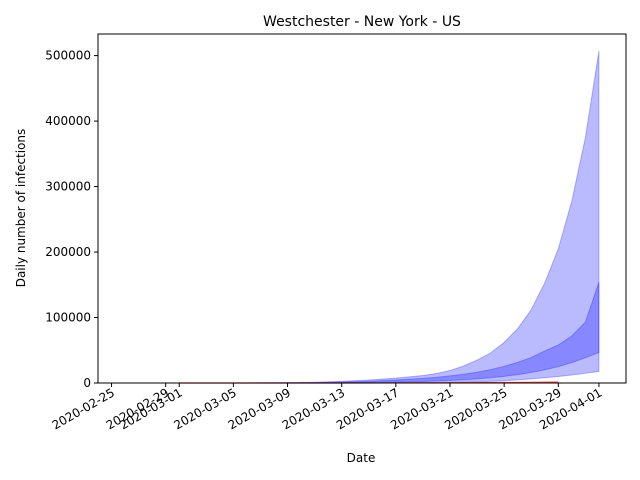 The height and width of the screenshot is (480, 640). Describe the element at coordinates (362, 22) in the screenshot. I see `chart-title: Westchester - New York - US` at that location.